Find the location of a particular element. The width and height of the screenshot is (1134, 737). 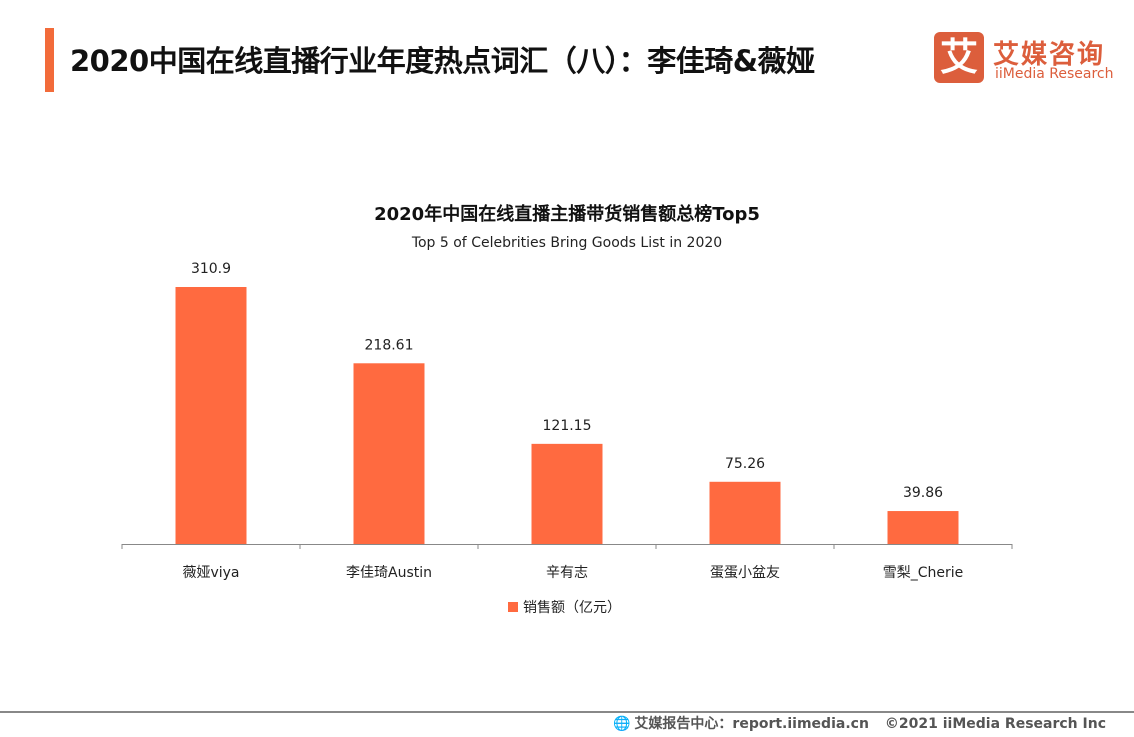

x-tick-label: 蛋蛋小盆友 is located at coordinates (745, 573).